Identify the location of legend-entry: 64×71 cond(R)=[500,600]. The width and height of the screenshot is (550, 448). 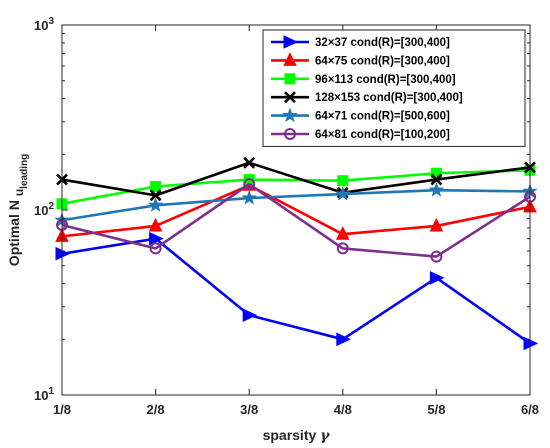
(360, 115).